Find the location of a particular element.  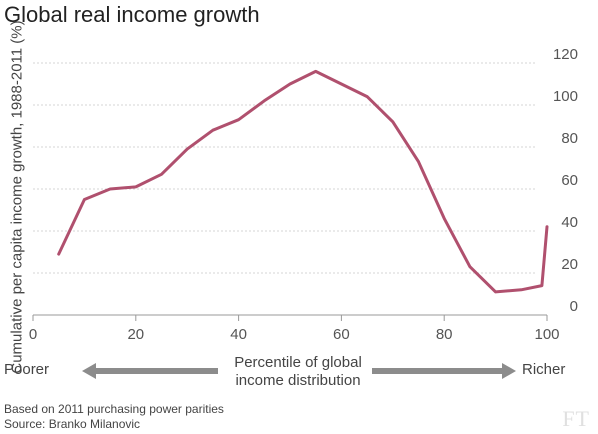

x-tick-label-20: 20 is located at coordinates (135, 334).